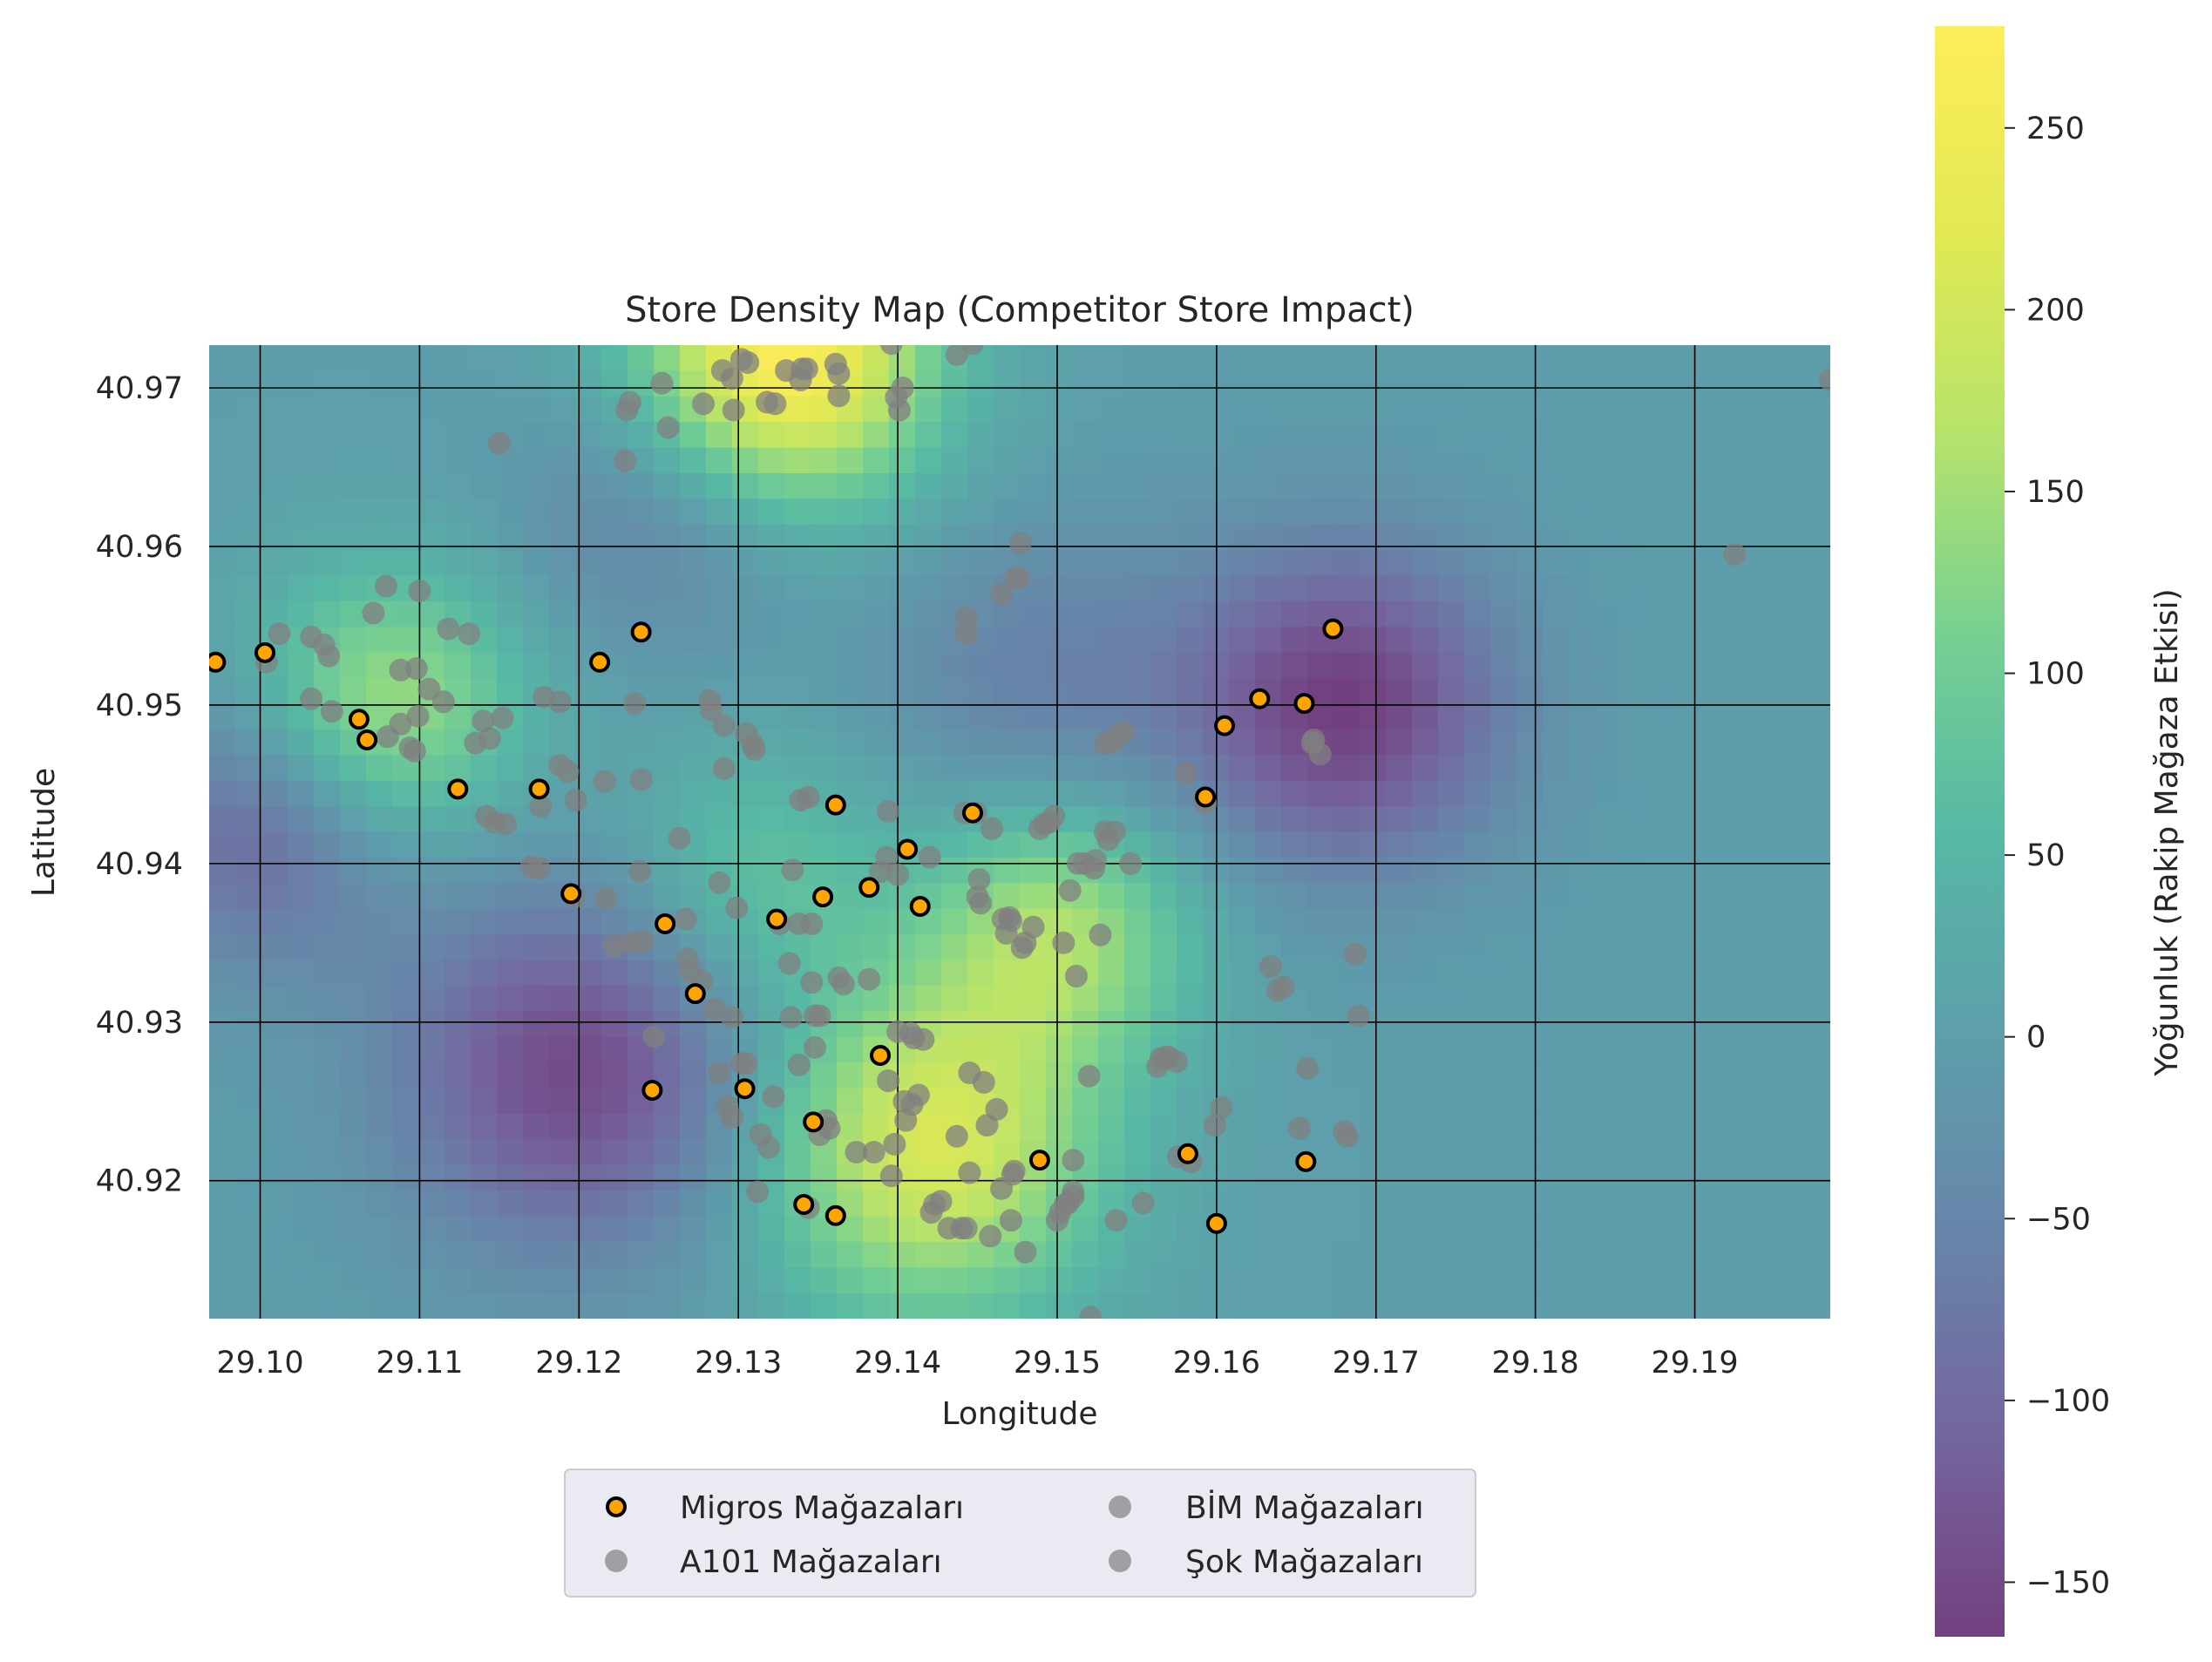 The width and height of the screenshot is (2212, 1662). Describe the element at coordinates (44, 832) in the screenshot. I see `y-axis-label: Latitude` at that location.